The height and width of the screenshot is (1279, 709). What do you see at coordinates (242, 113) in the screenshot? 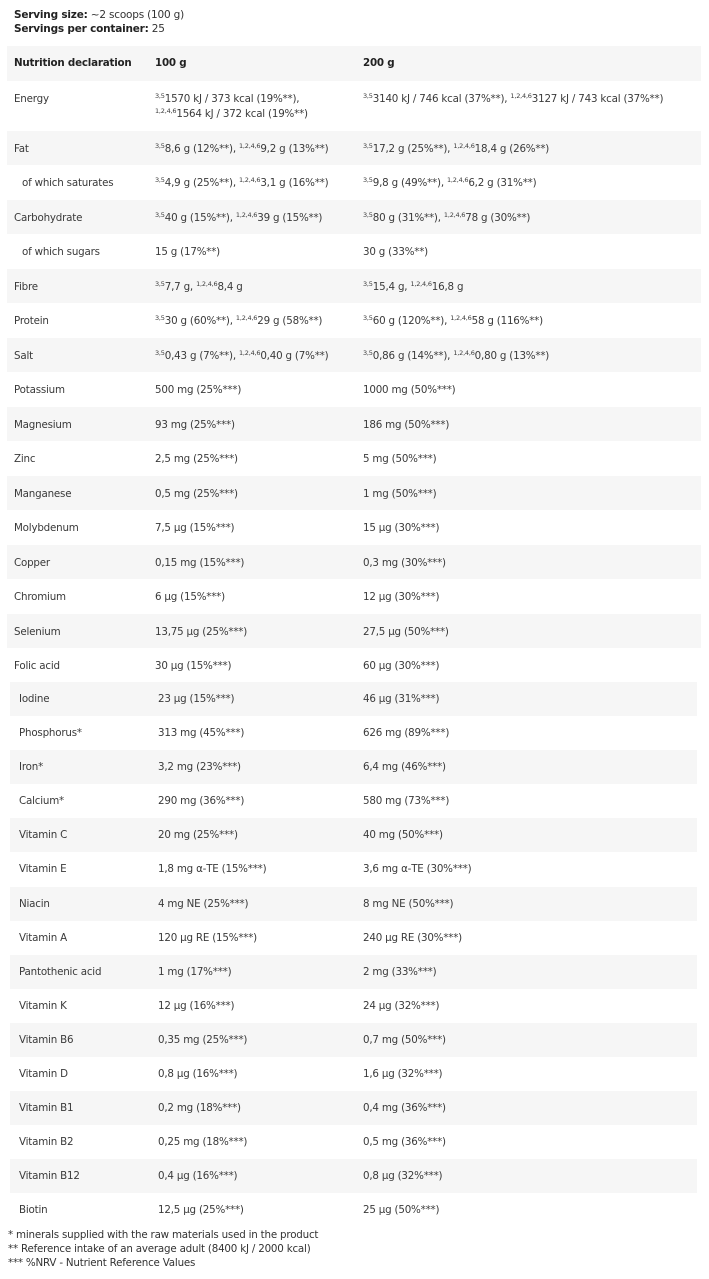
I see `value-text: 1564 kJ / 372 kcal (19%**)` at bounding box center [242, 113].